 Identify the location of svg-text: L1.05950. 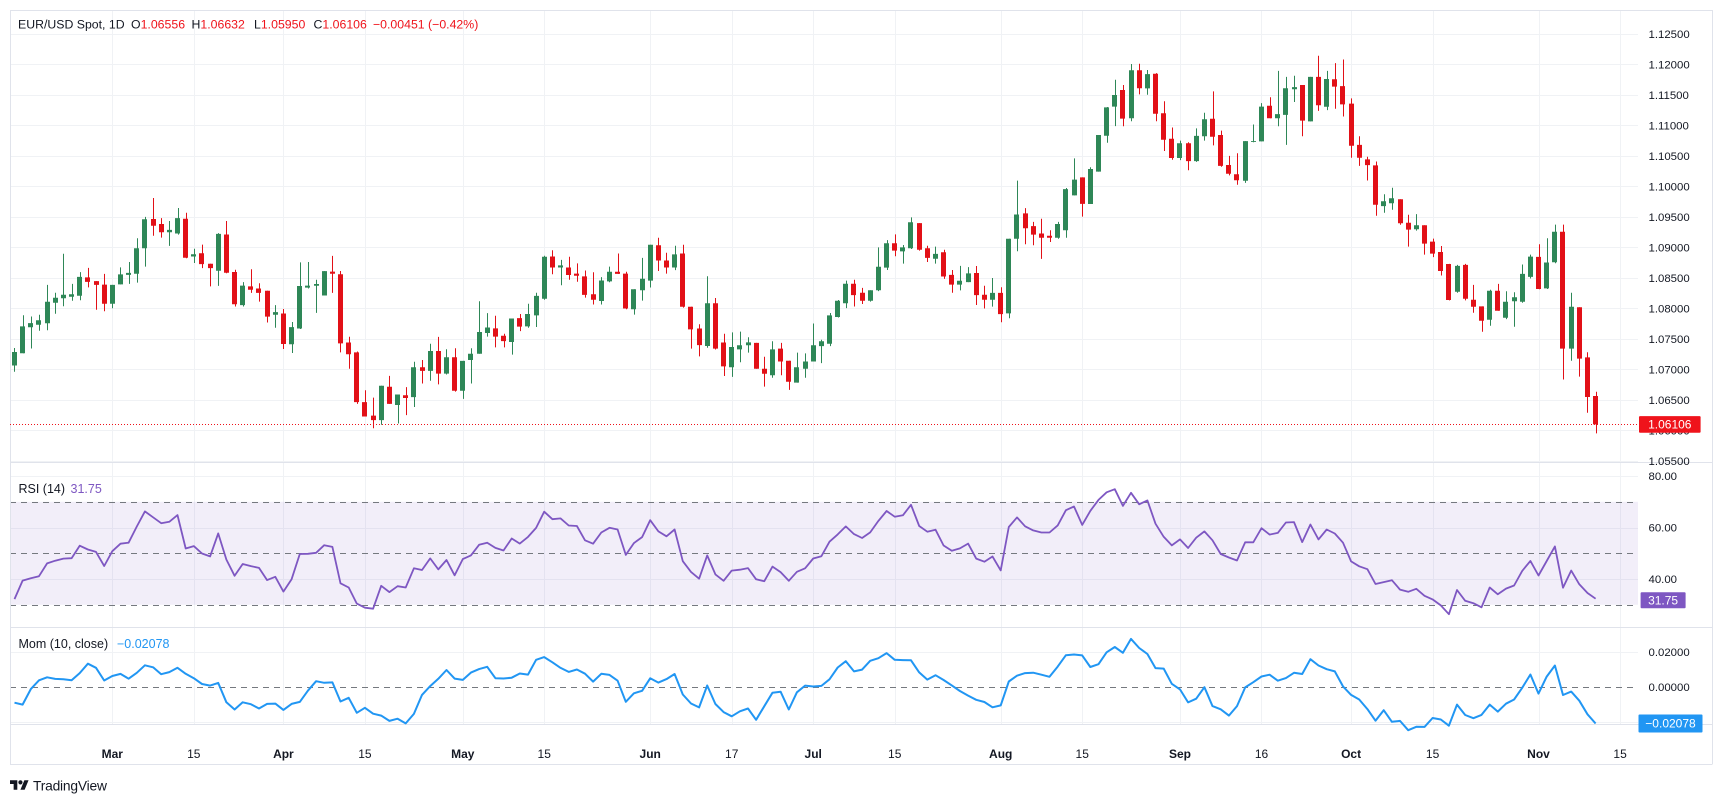
(279, 25).